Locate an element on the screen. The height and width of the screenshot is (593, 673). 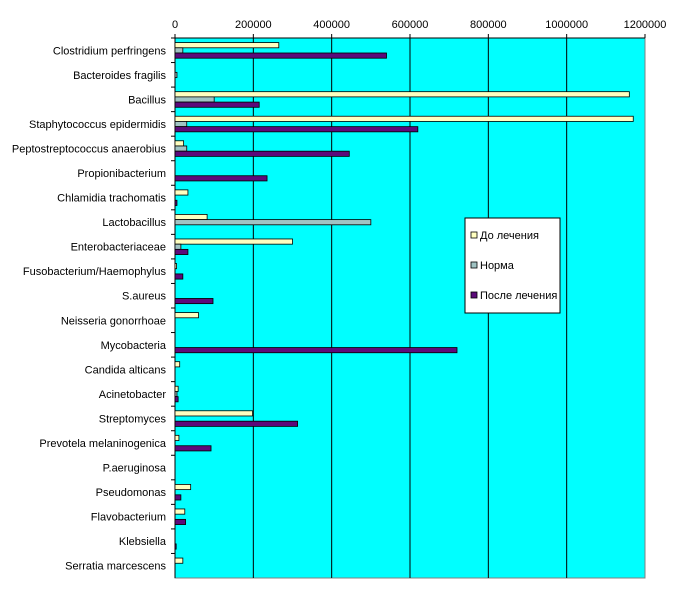
legend-box is located at coordinates (512, 265).